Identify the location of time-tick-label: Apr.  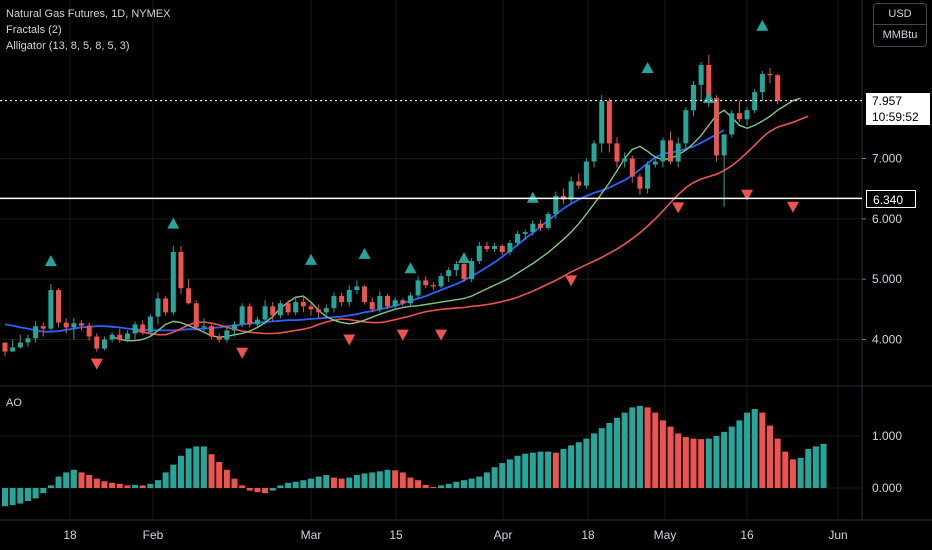
(503, 535).